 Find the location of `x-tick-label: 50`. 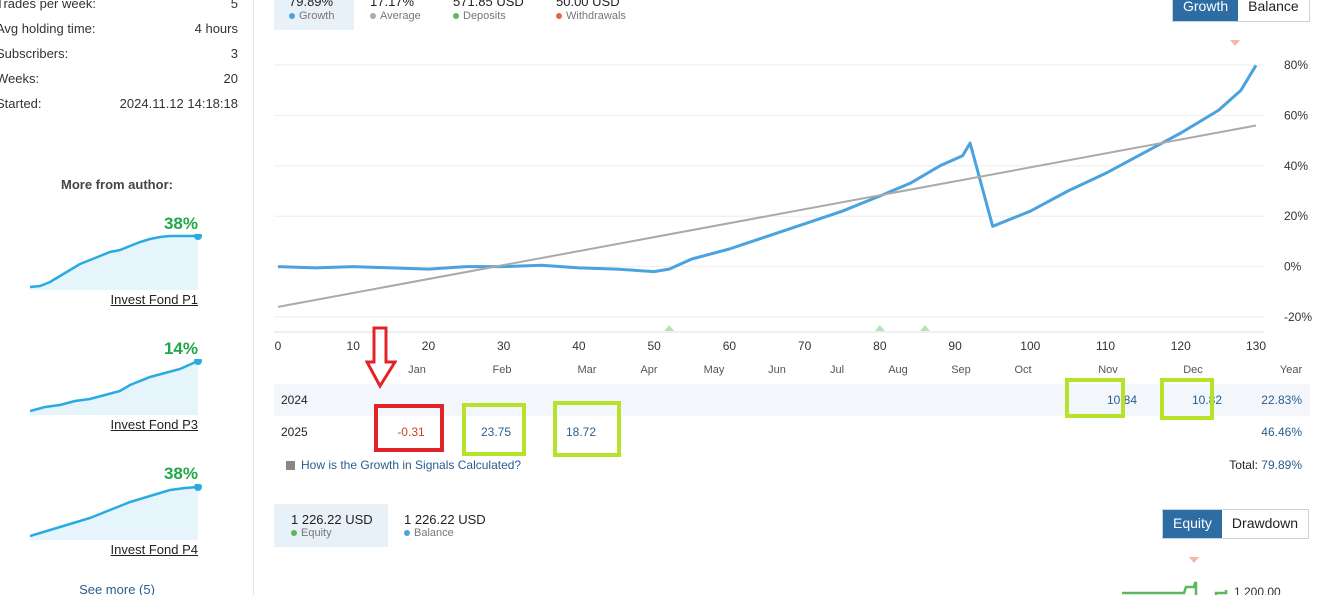

x-tick-label: 50 is located at coordinates (654, 346).